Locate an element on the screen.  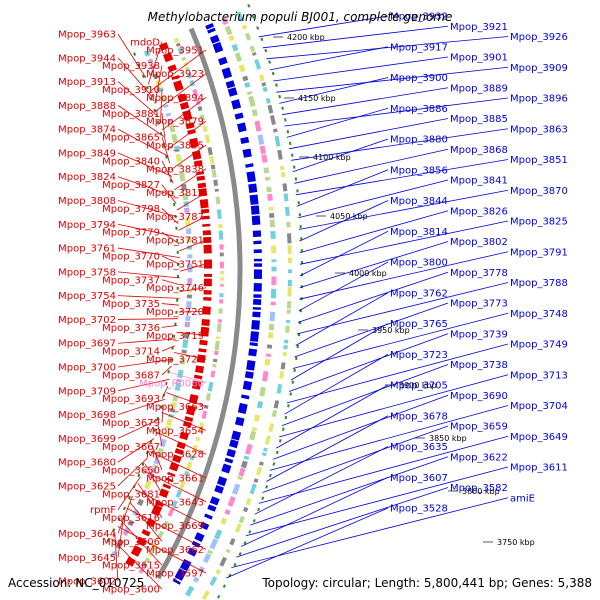
gene-label-plus: Mpop_3649 is located at coordinates (539, 437).